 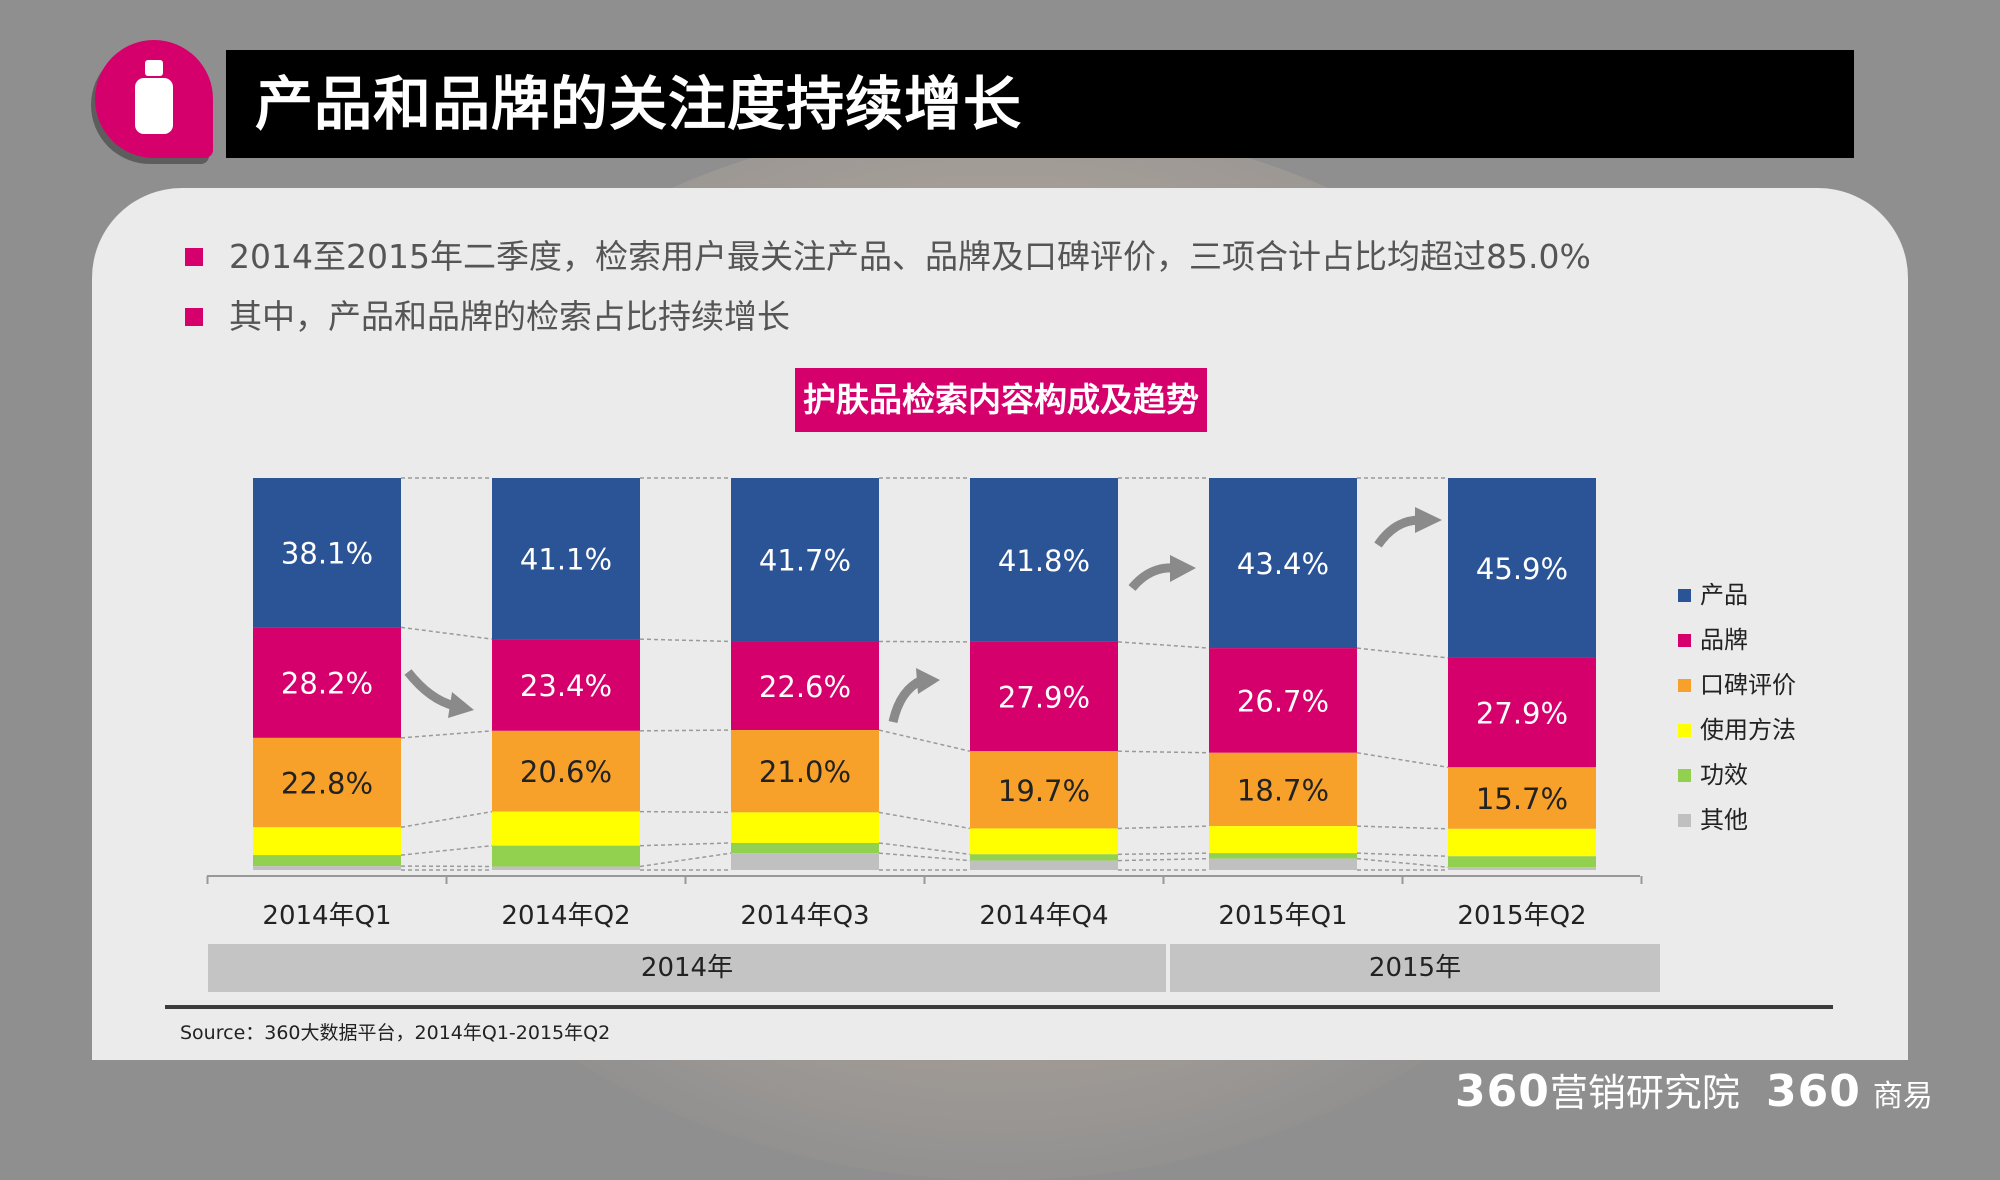 What do you see at coordinates (1522, 799) in the screenshot?
I see `data-label: 15.7%` at bounding box center [1522, 799].